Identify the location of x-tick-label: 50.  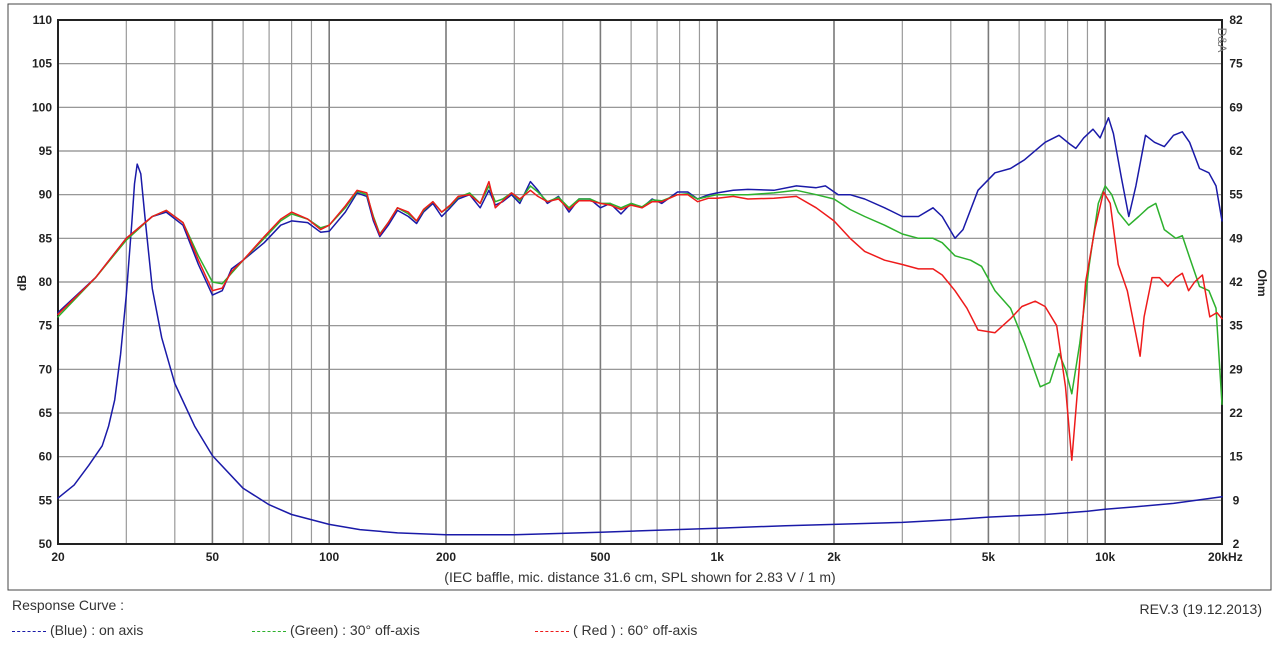
(213, 557).